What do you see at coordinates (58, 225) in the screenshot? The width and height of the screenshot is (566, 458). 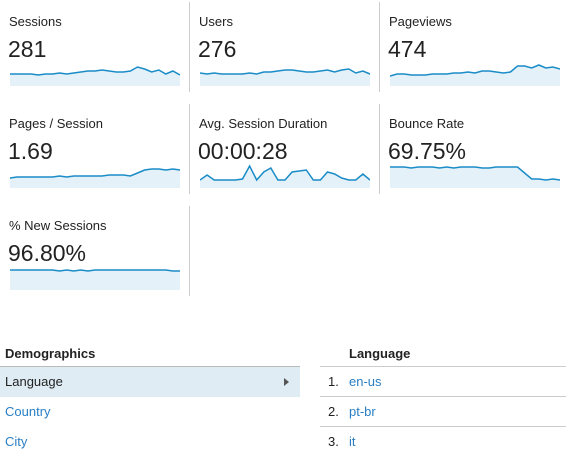 I see `metric-label: % New Sessions` at bounding box center [58, 225].